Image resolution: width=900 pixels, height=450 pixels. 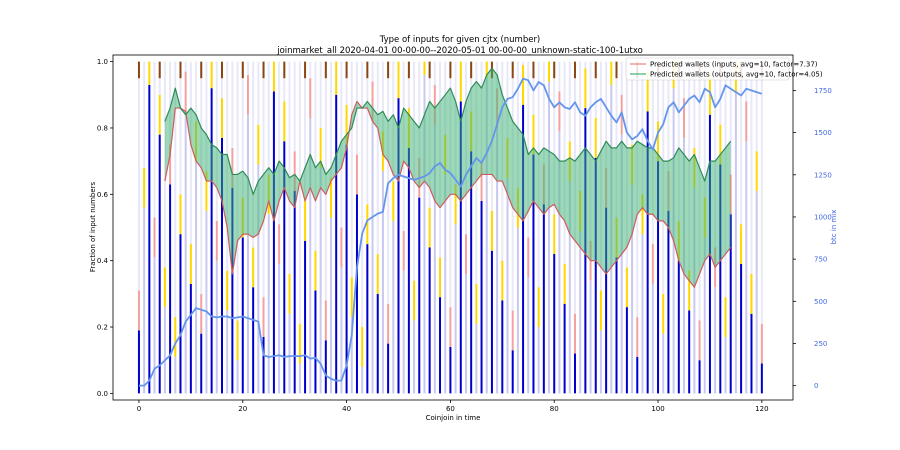 What do you see at coordinates (823, 217) in the screenshot?
I see `y2-tick-label: 1000` at bounding box center [823, 217].